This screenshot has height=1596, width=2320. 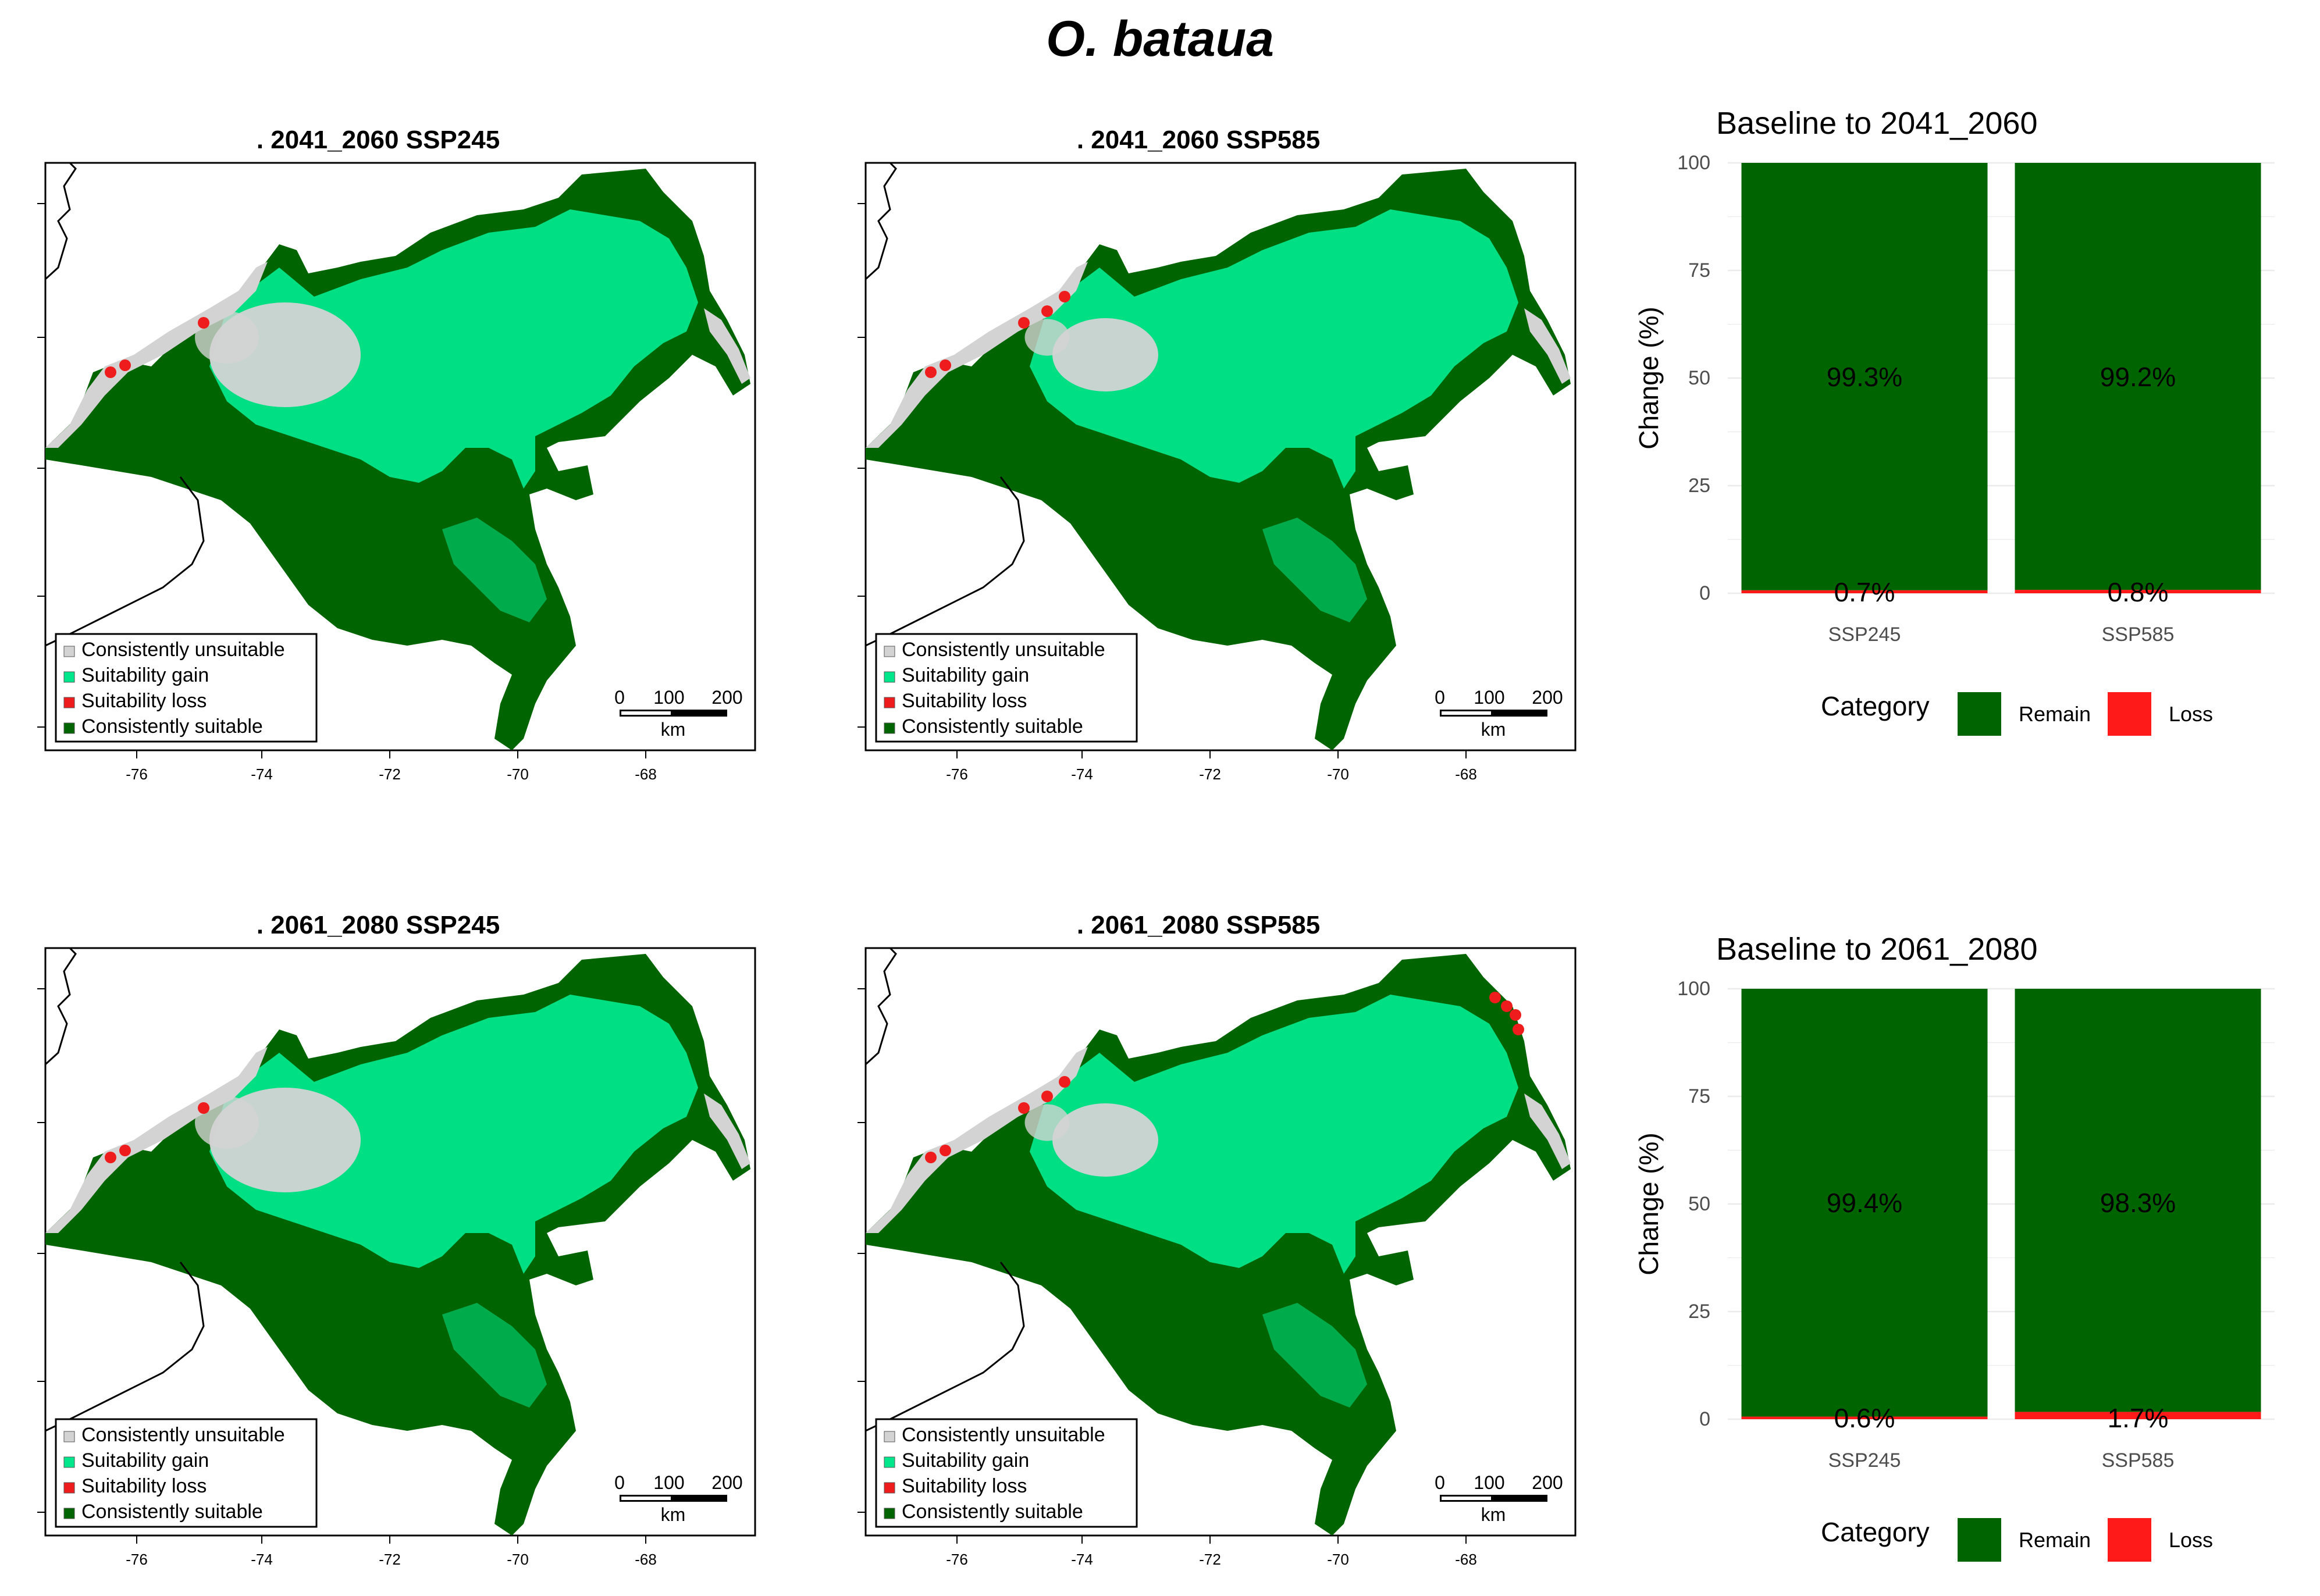 What do you see at coordinates (35, 1512) in the screenshot?
I see `y-tick-label: -4` at bounding box center [35, 1512].